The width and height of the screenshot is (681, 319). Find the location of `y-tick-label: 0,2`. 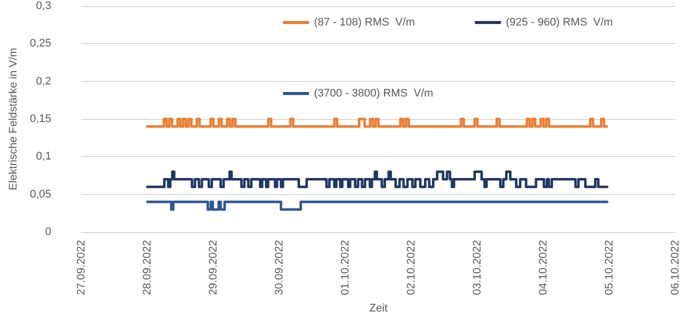

y-tick-label: 0,2 is located at coordinates (44, 81).